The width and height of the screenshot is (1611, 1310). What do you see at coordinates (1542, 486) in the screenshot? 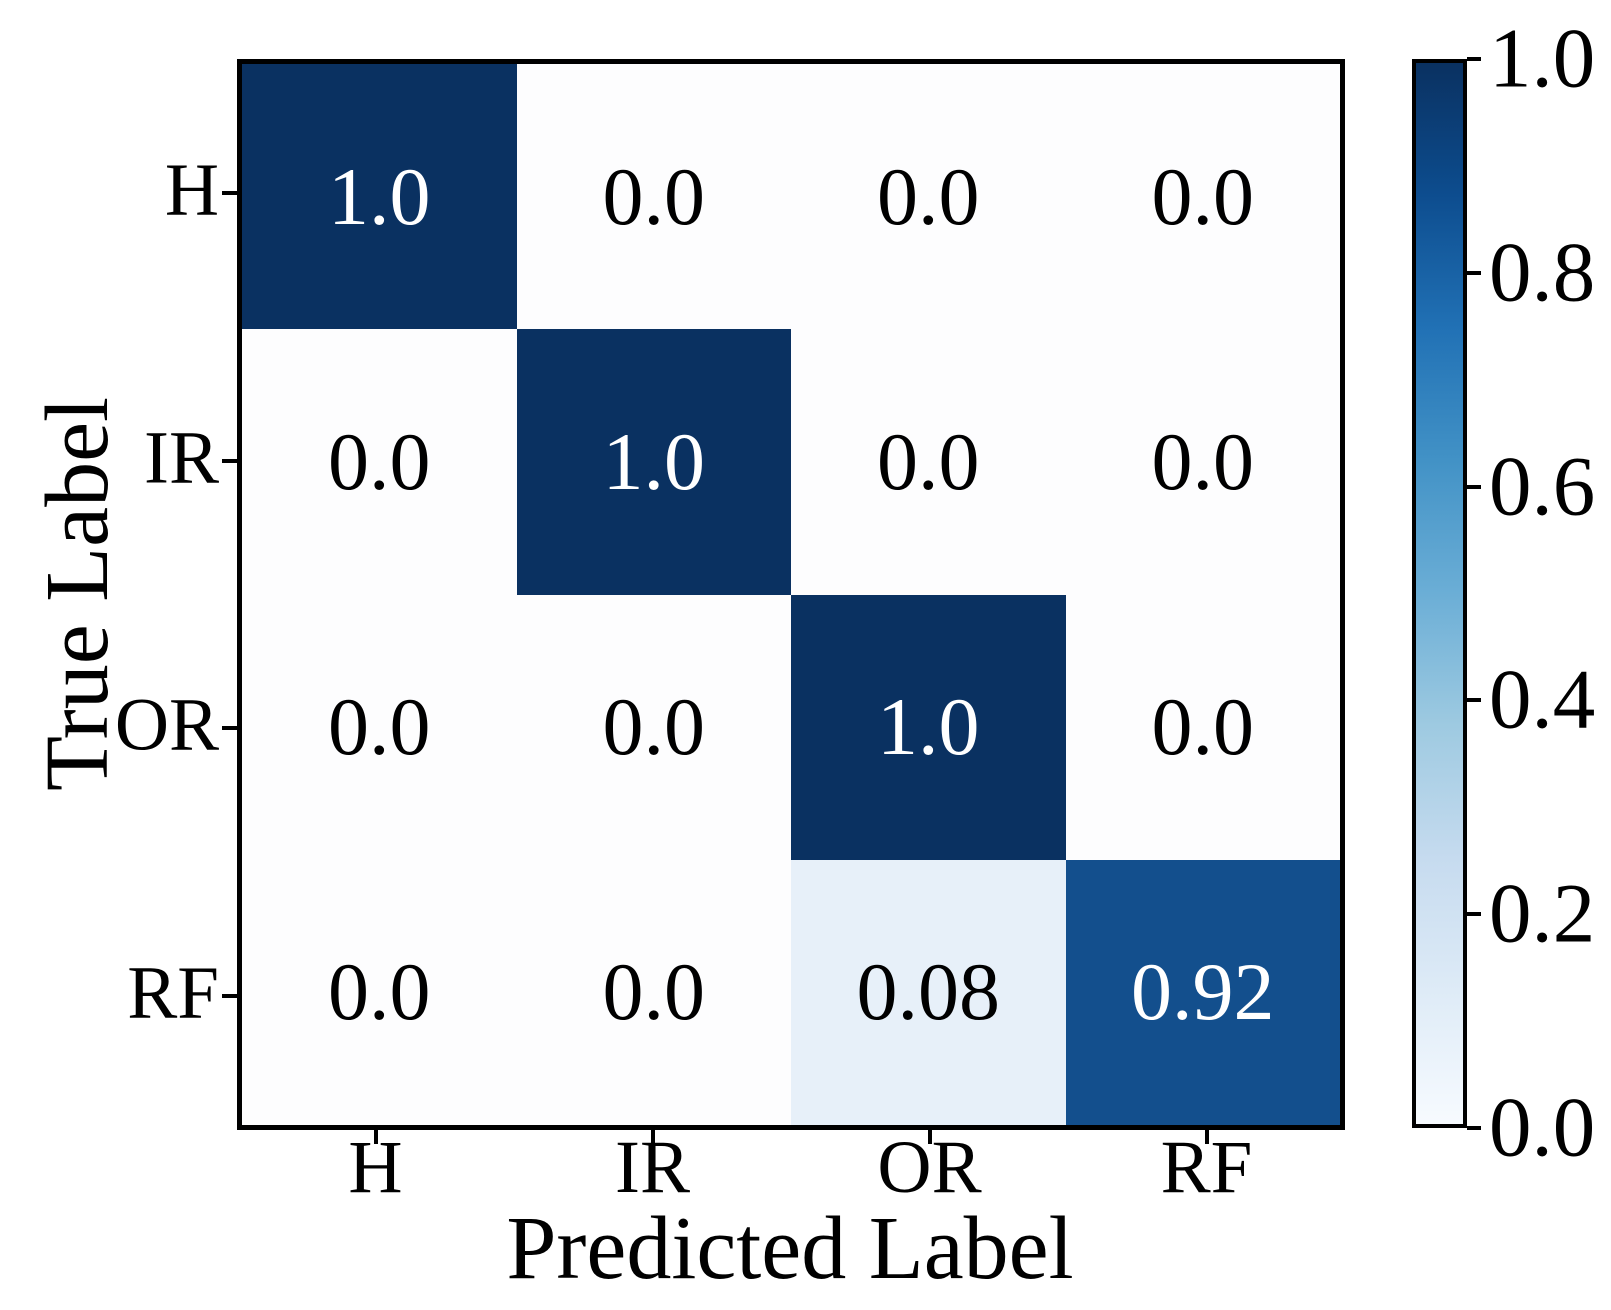
I see `colorbar-tick-label-0.6: 0.6` at bounding box center [1542, 486].